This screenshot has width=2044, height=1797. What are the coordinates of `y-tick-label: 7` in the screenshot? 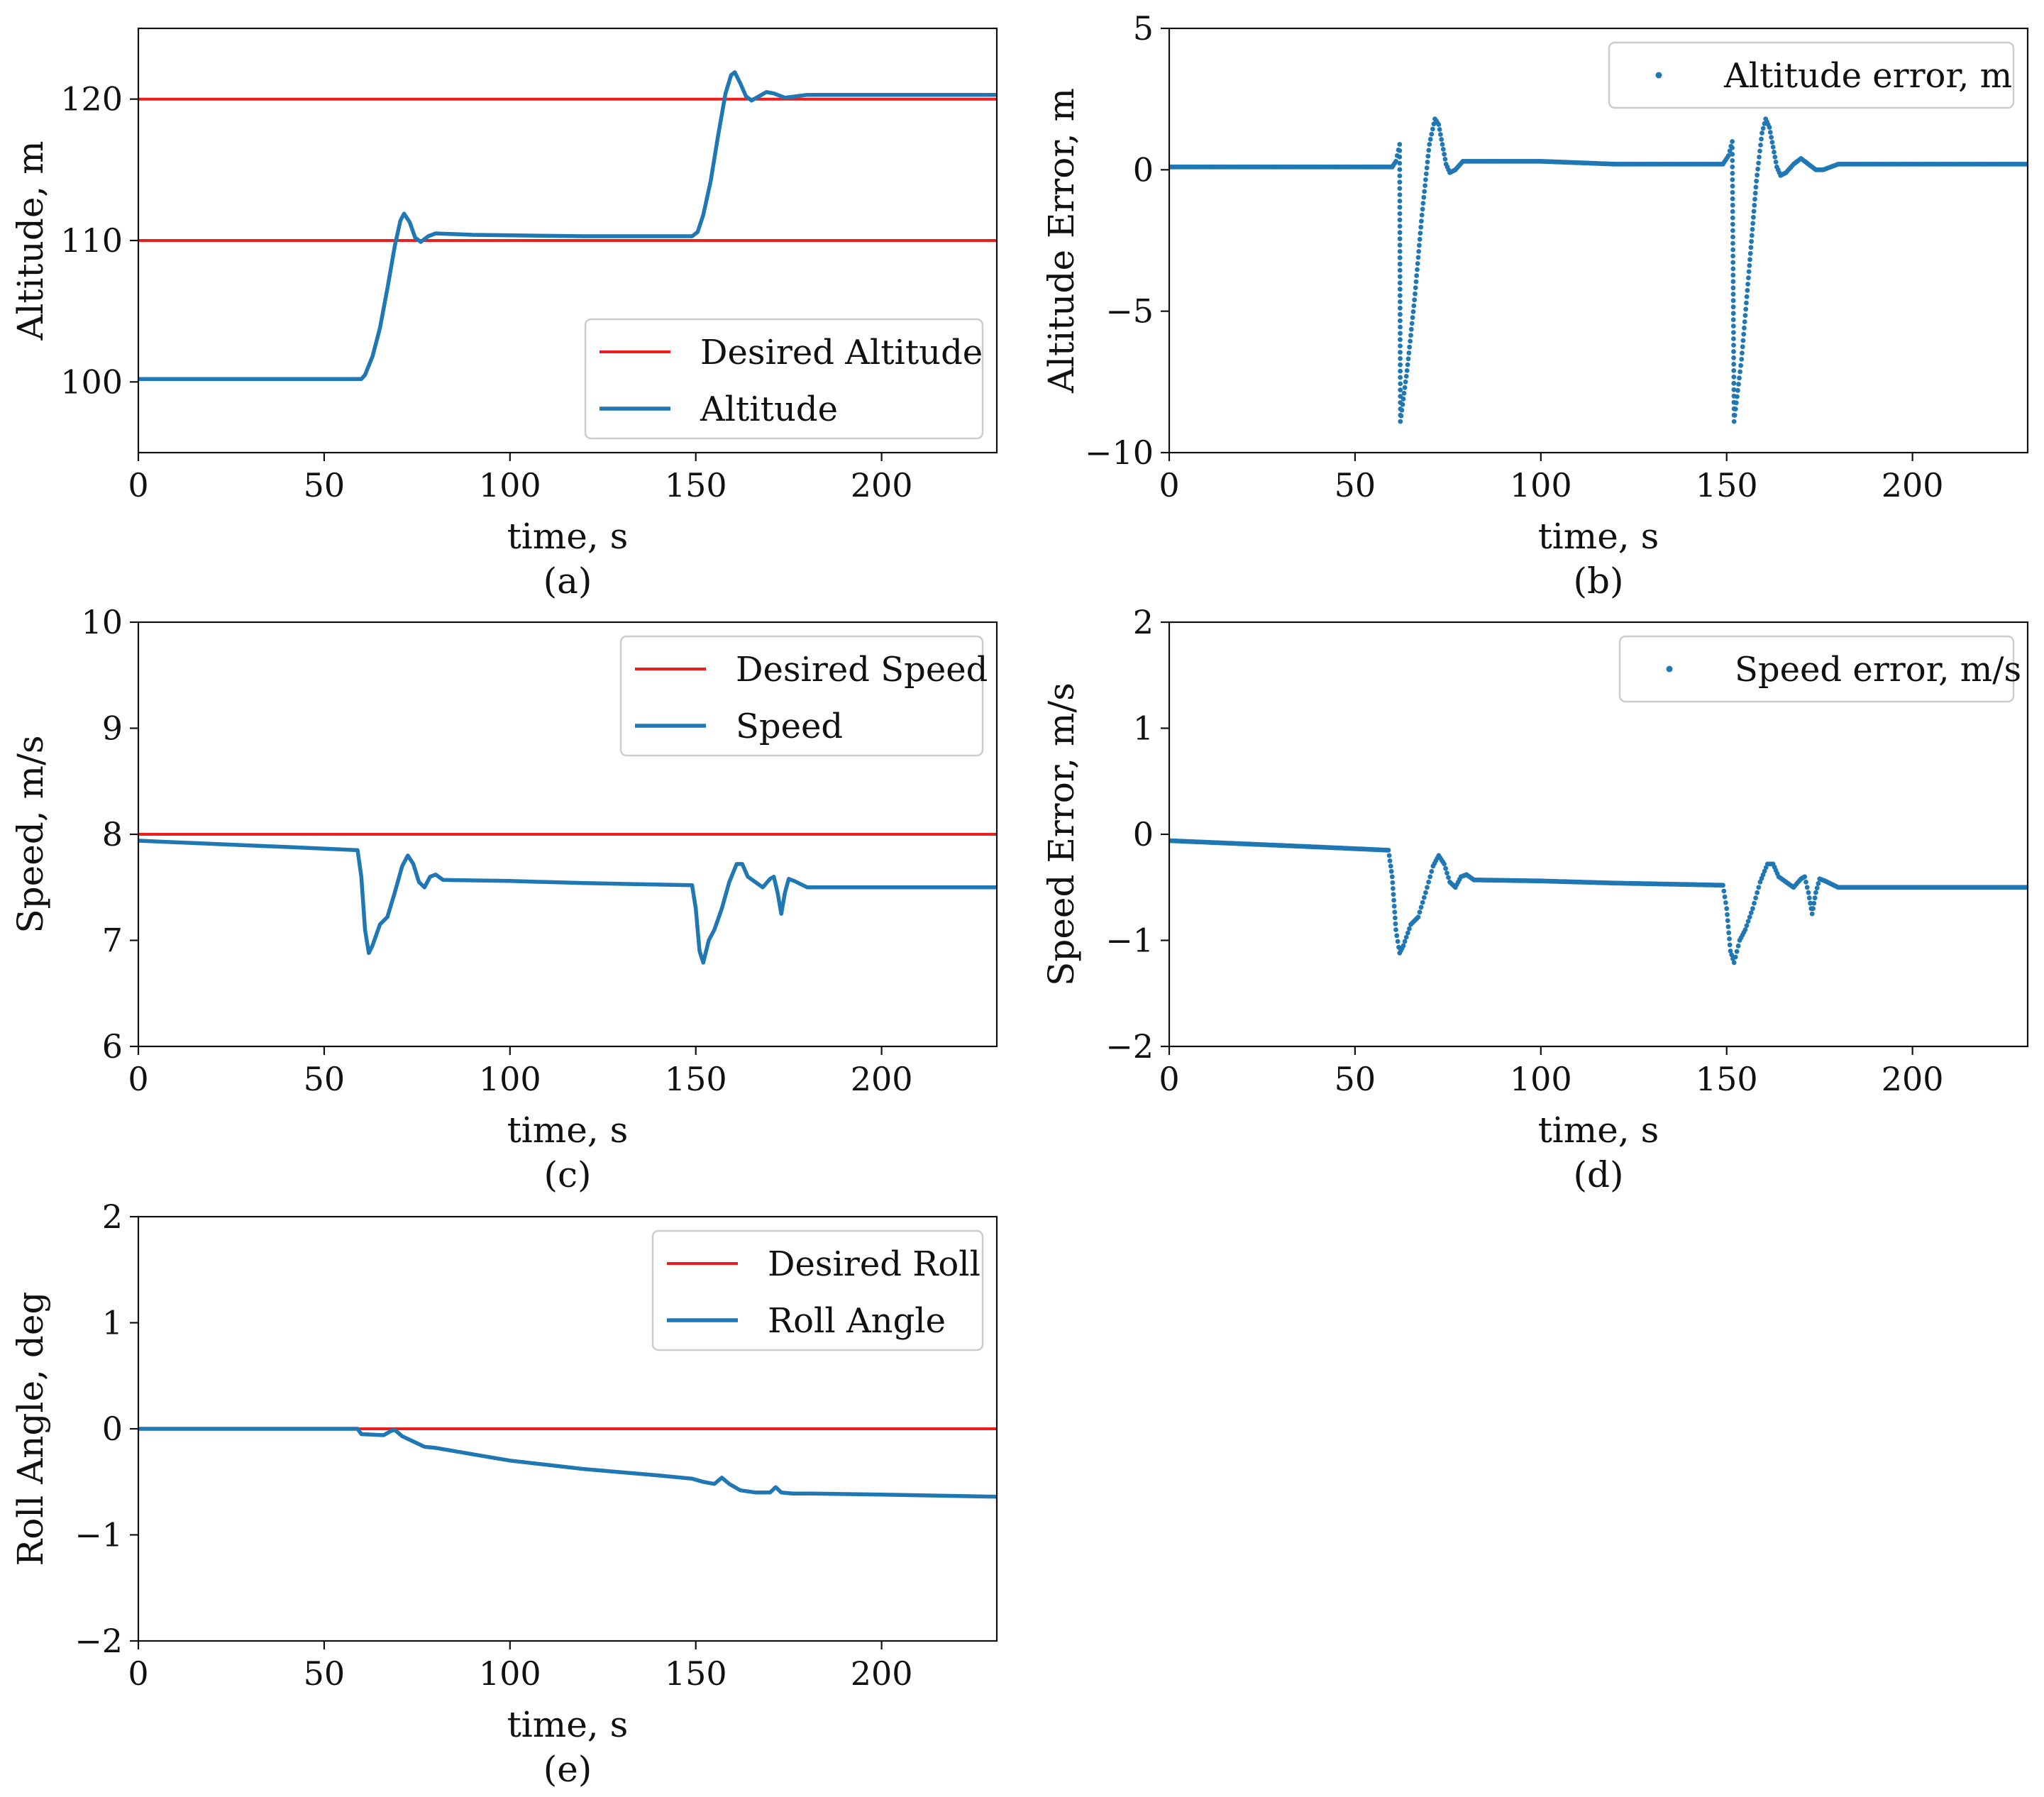 It's located at (112, 941).